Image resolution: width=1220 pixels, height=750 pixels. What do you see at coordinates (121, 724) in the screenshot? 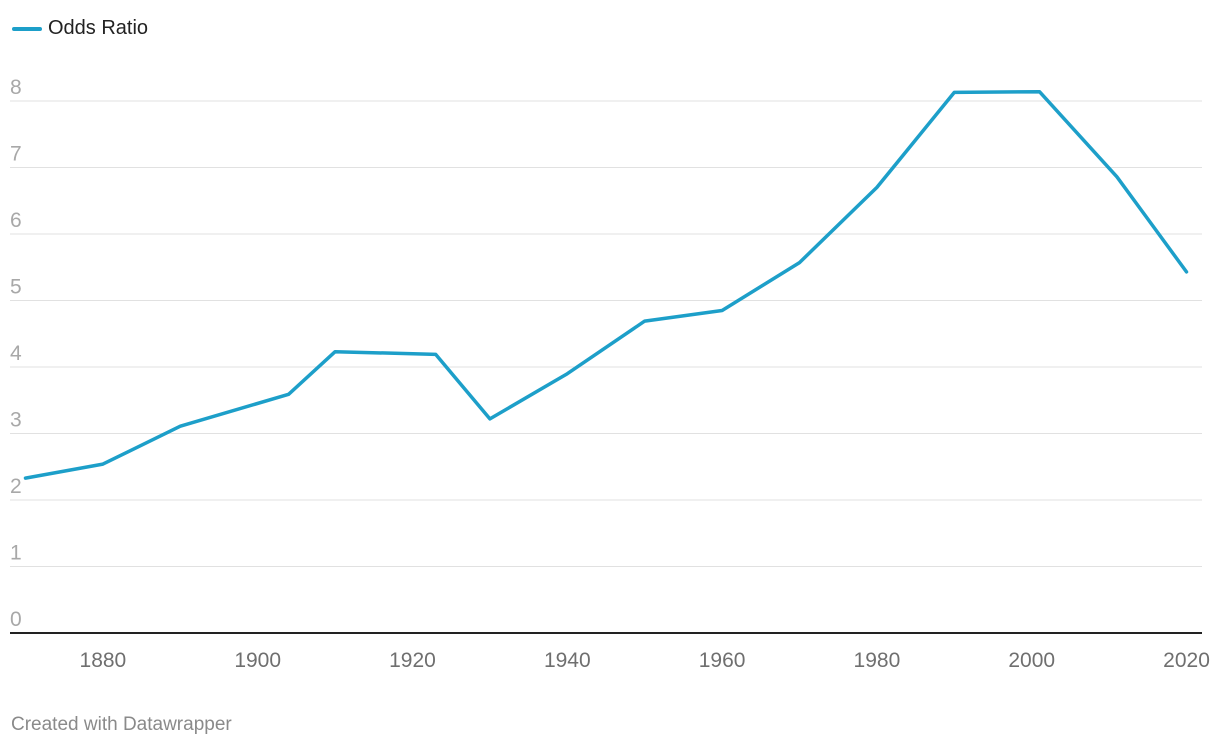
I see `footer-credit: Created with Datawrapper` at bounding box center [121, 724].